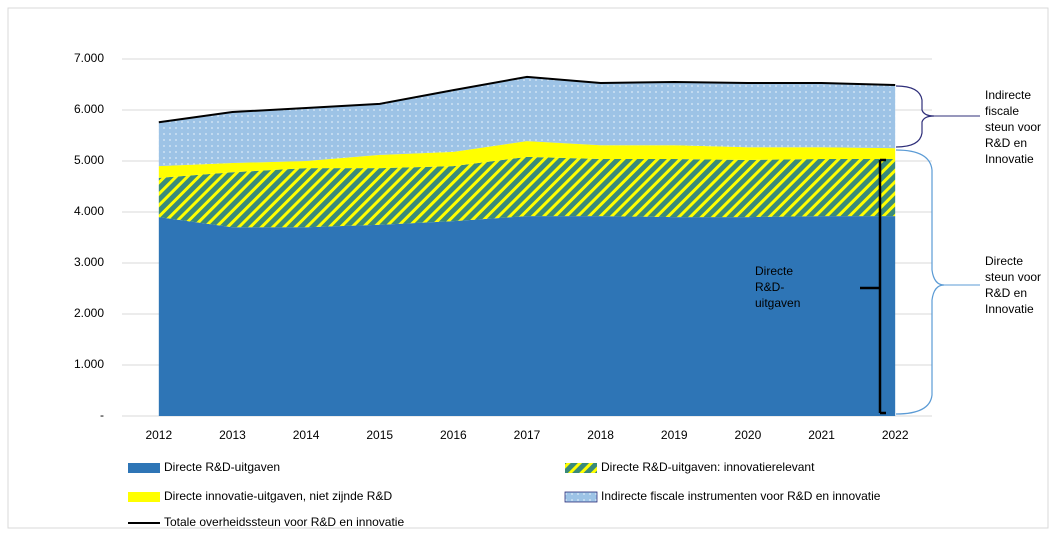 The width and height of the screenshot is (1057, 541). I want to click on y-tick-label: 4.000, so click(89, 211).